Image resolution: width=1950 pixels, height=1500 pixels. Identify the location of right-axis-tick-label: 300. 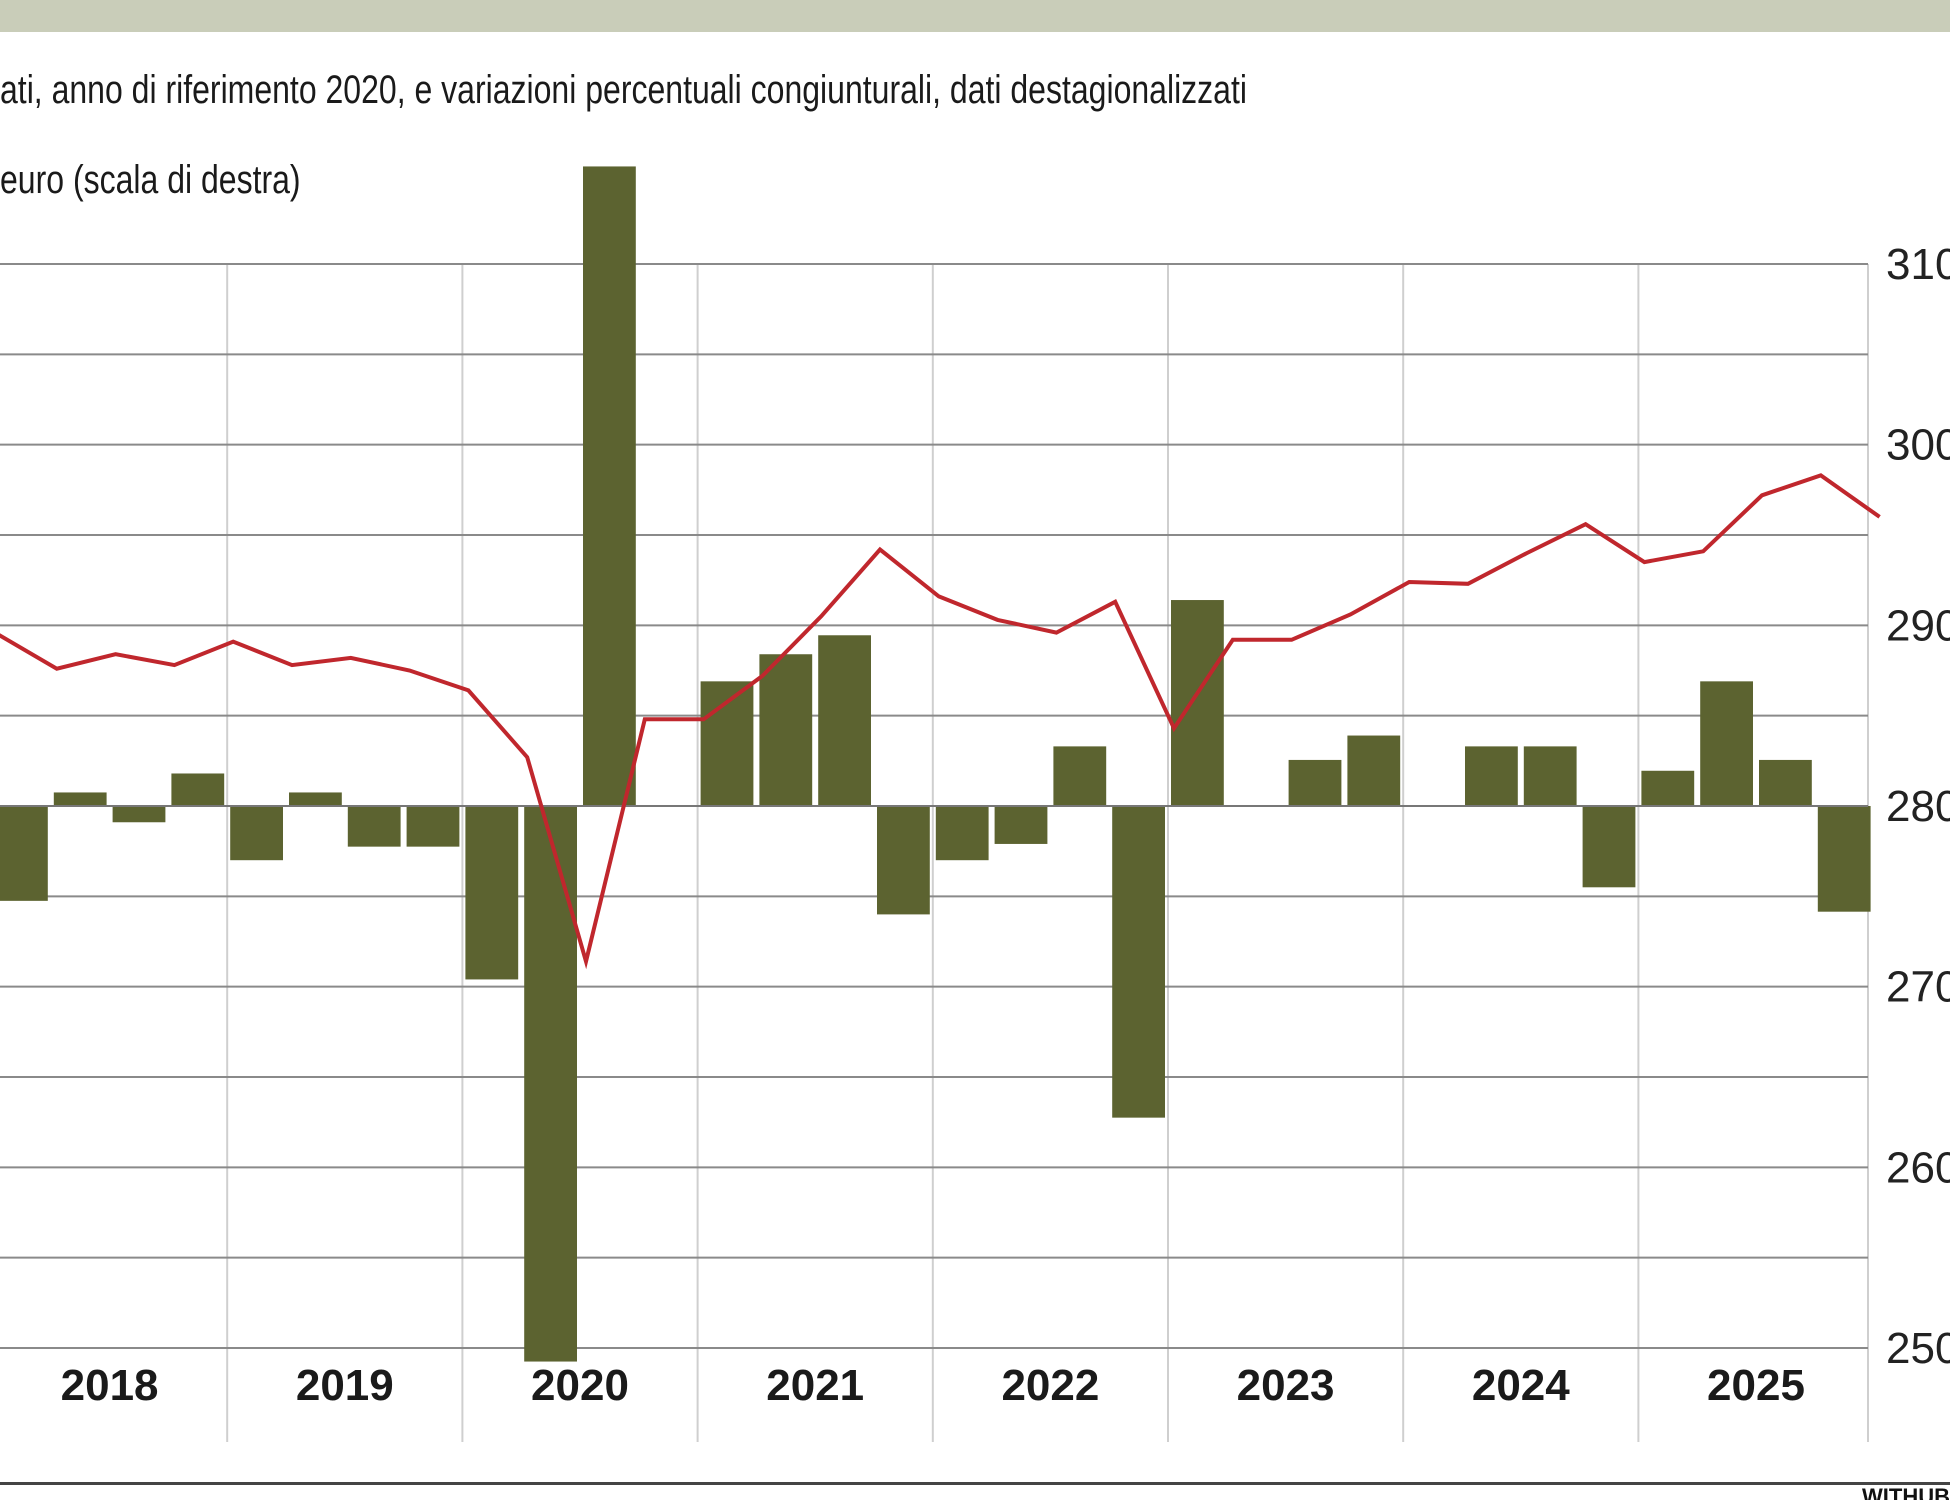
(1918, 445).